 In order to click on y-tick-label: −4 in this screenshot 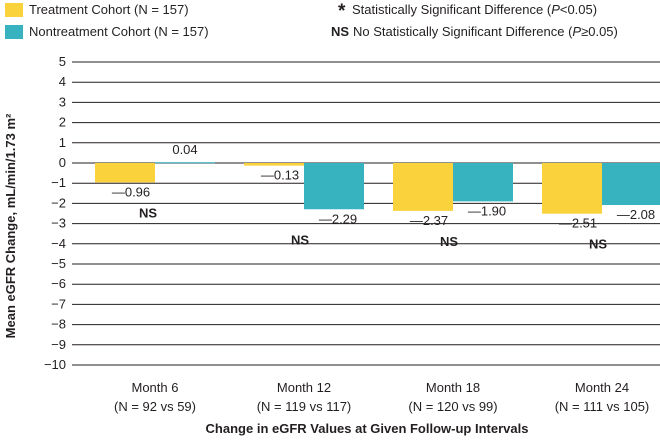, I will do `click(58, 243)`.